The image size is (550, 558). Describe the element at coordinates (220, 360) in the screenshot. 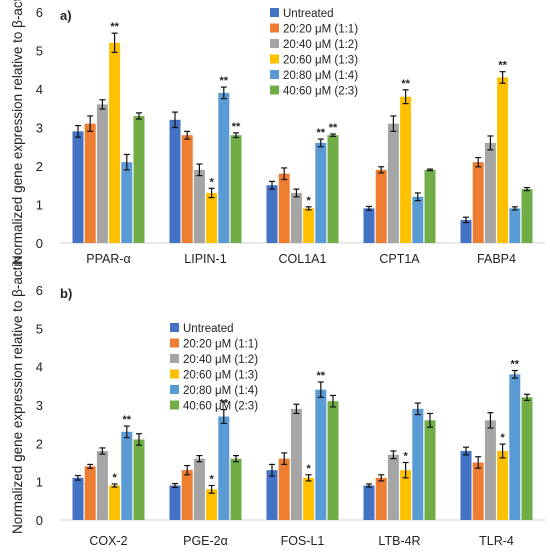

I see `legend-label: 20:40 μM (1:2)` at that location.